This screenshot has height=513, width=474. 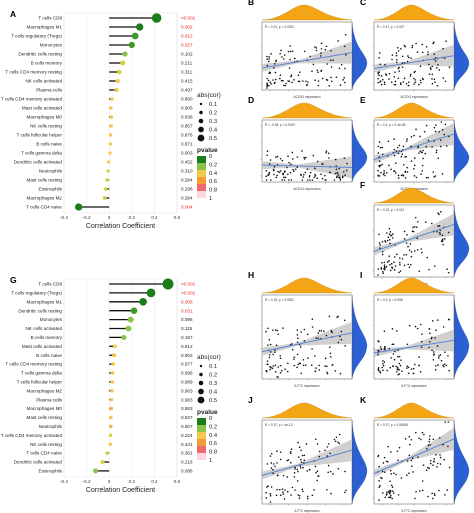 What do you see at coordinates (414, 110) in the screenshot?
I see `top-marginal-density` at bounding box center [414, 110].